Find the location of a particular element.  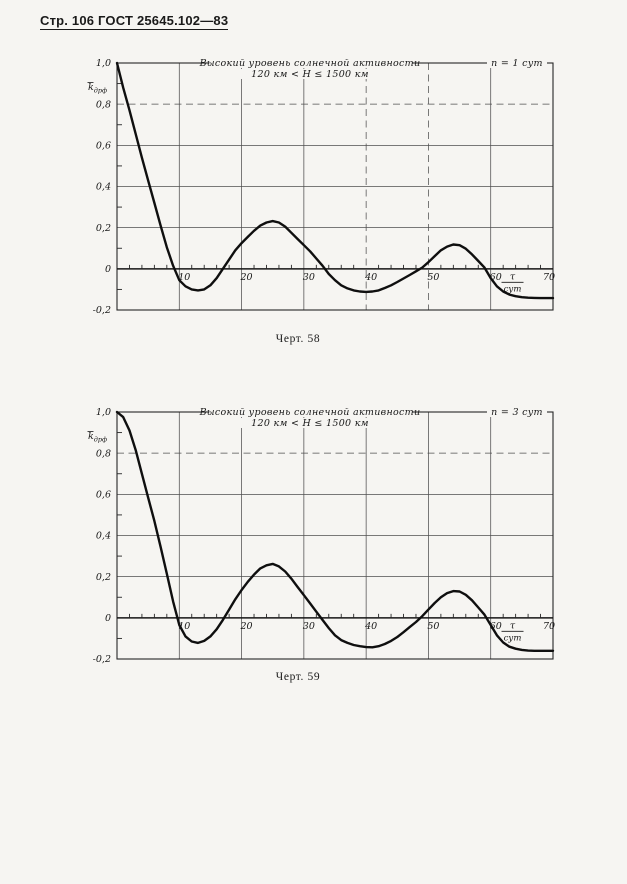

figure-caption-58: Черт. 58 is located at coordinates (298, 339).